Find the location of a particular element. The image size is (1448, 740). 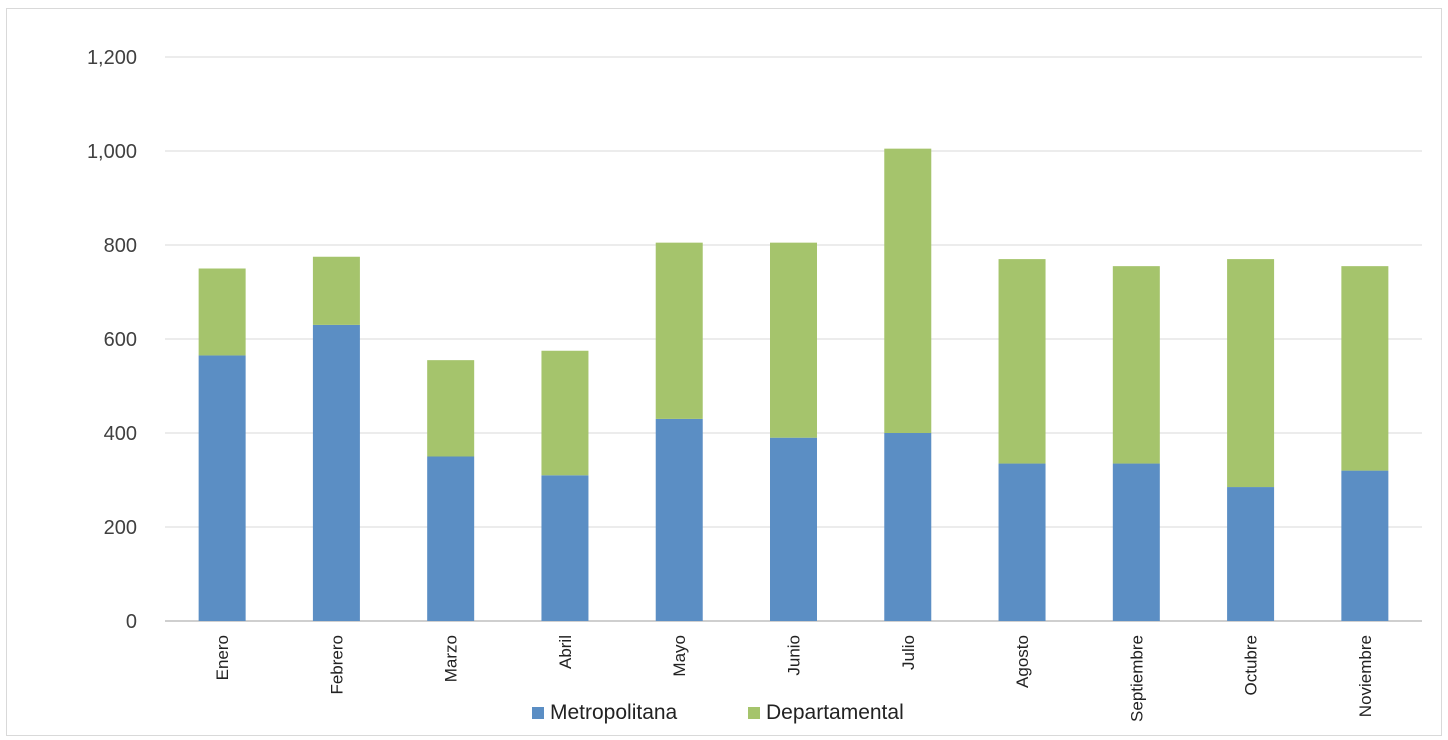

y-tick-label: 400 is located at coordinates (120, 434).